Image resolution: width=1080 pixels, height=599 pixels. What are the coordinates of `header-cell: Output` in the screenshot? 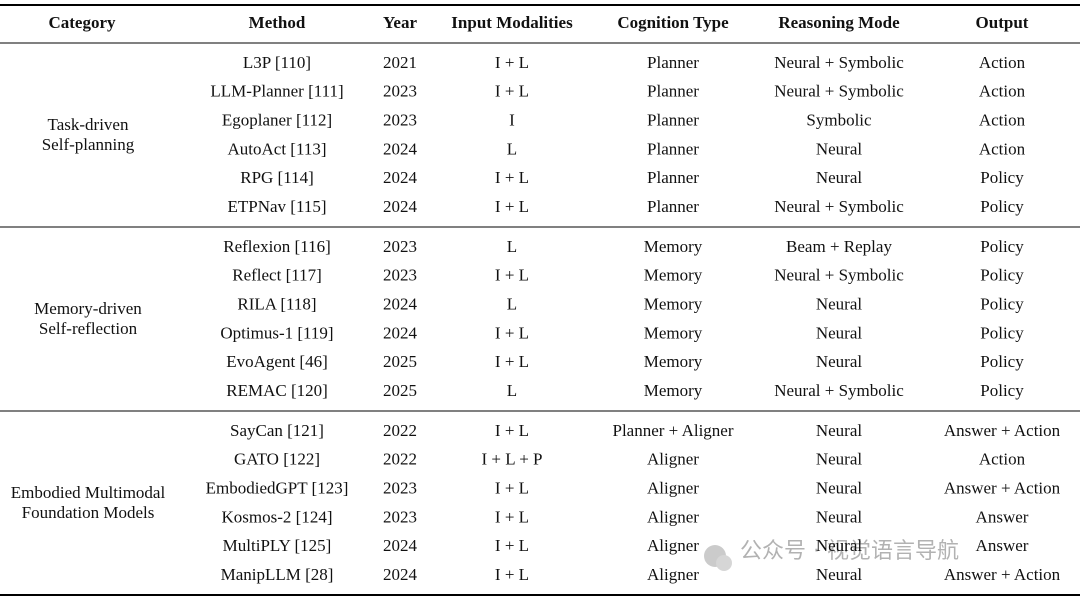 It's located at (1002, 22).